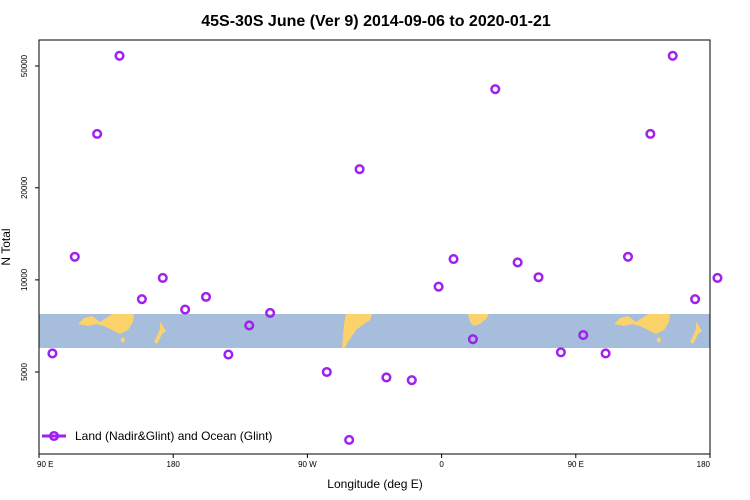  What do you see at coordinates (357, 331) in the screenshot?
I see `land-south-america` at bounding box center [357, 331].